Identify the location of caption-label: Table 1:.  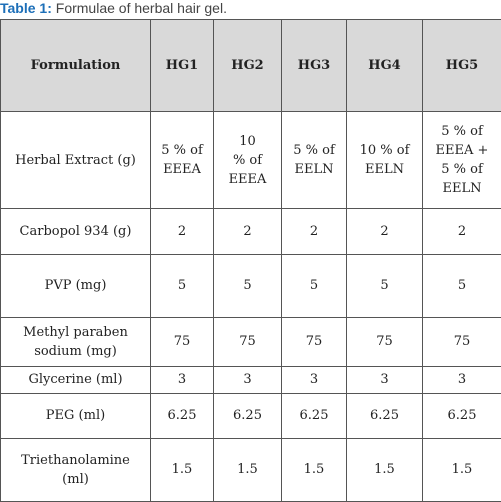
(26, 8).